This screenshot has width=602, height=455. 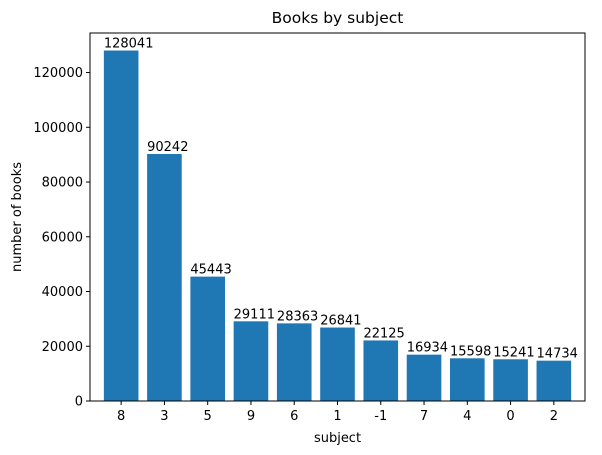 What do you see at coordinates (554, 416) in the screenshot?
I see `x-tick-label-2: 2` at bounding box center [554, 416].